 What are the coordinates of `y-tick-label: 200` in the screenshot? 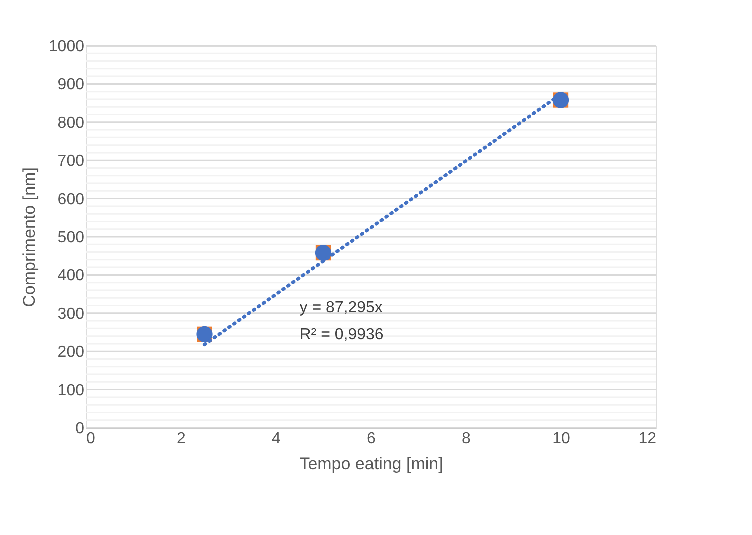 It's located at (71, 353).